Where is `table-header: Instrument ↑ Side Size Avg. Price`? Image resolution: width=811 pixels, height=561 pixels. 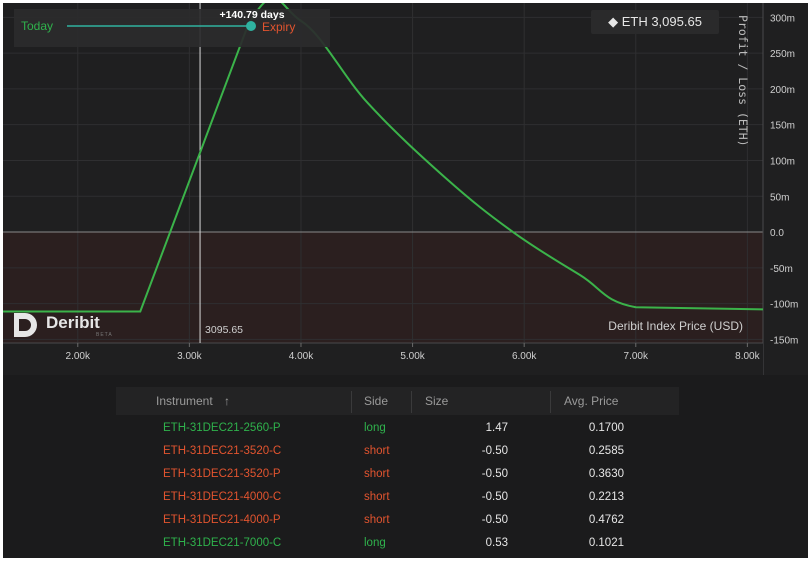 table-header: Instrument ↑ Side Size Avg. Price is located at coordinates (397, 401).